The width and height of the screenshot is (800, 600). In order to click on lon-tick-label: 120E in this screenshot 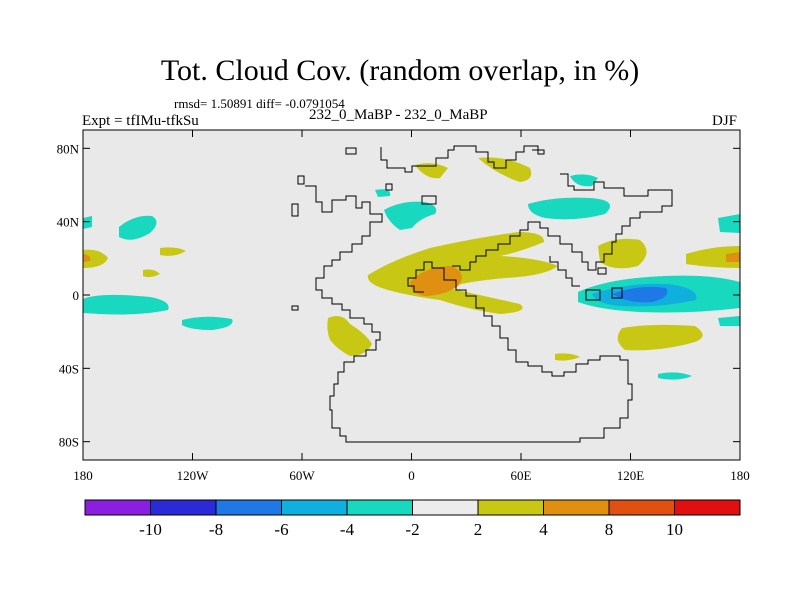, I will do `click(631, 475)`.